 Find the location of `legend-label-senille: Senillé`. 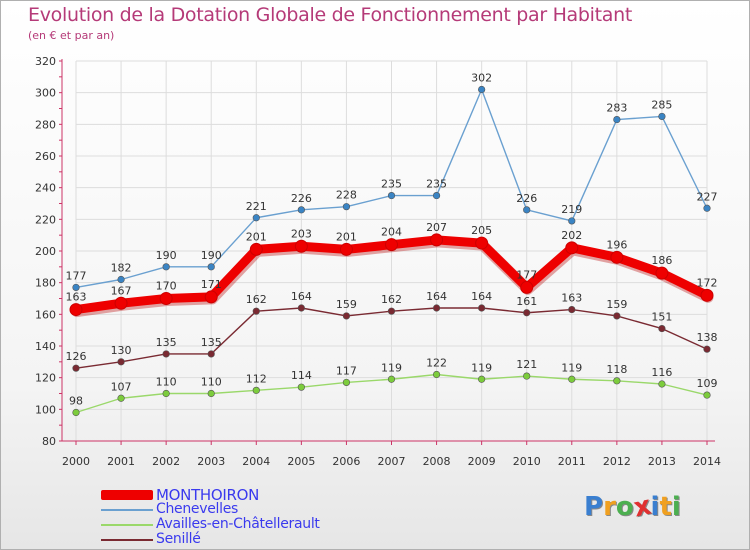

legend-label-senille: Senillé is located at coordinates (178, 539).